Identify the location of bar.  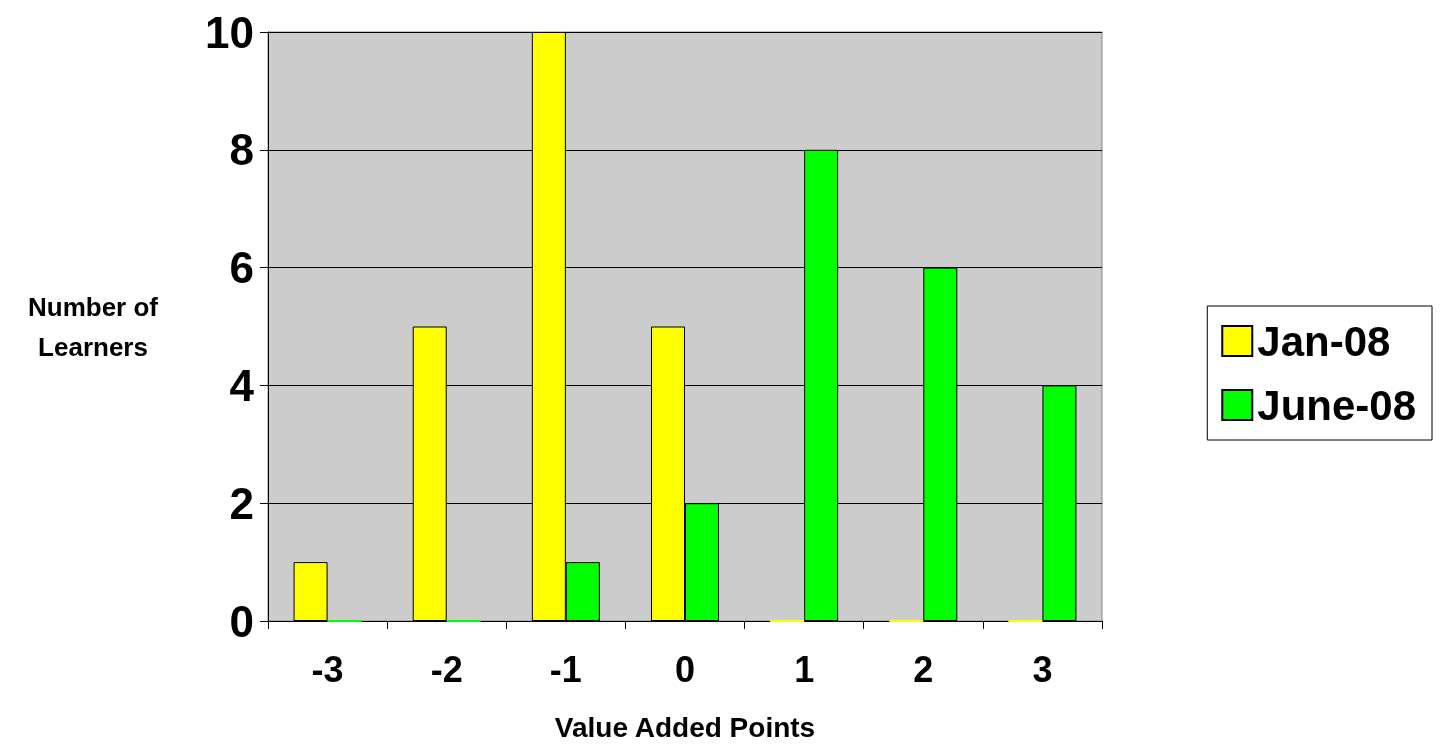
(310, 591).